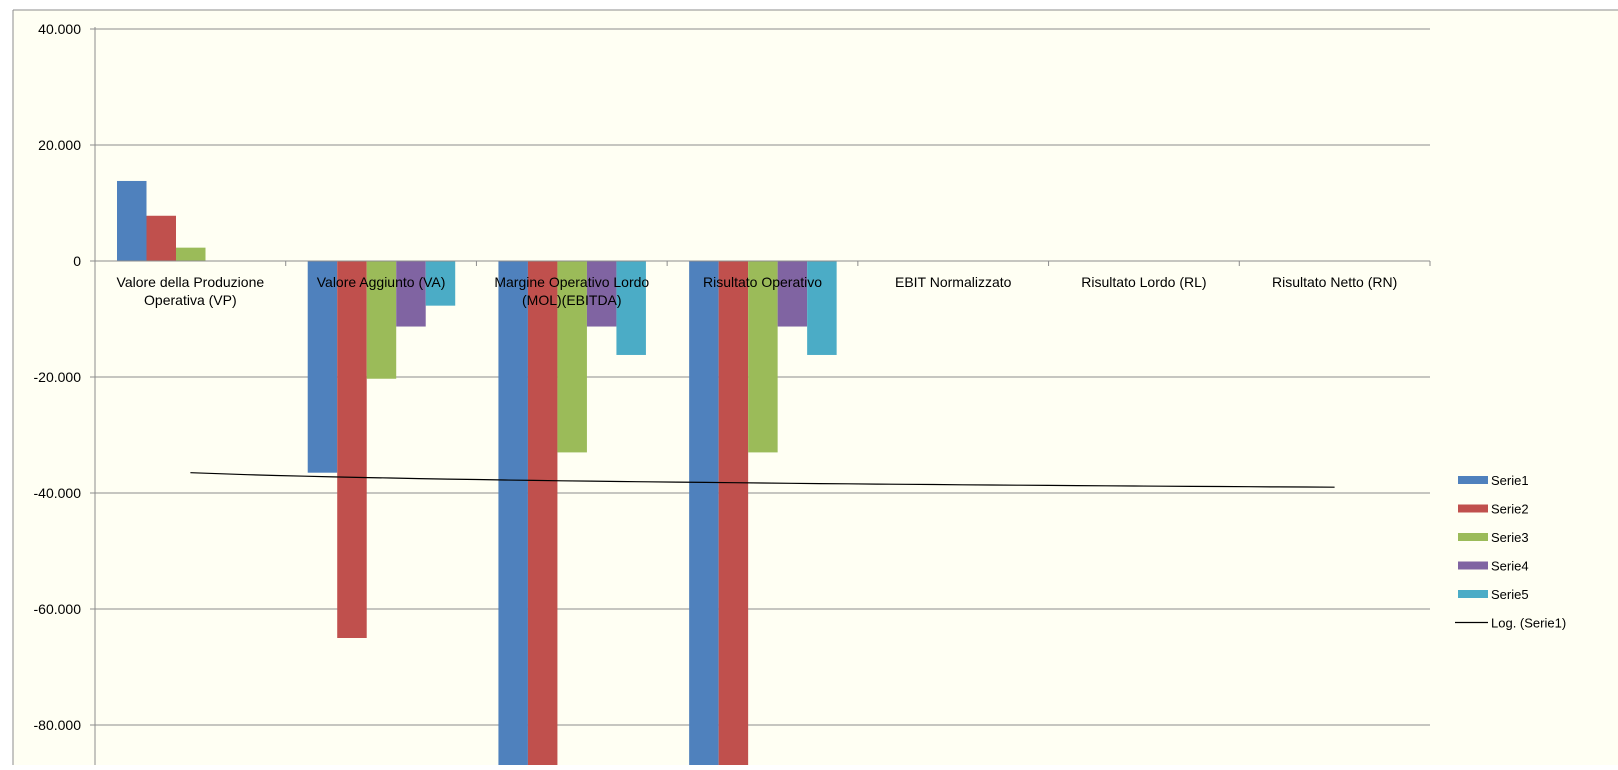 The width and height of the screenshot is (1618, 770). I want to click on x-category-label-line: Margine Operativo Lordo, so click(571, 282).